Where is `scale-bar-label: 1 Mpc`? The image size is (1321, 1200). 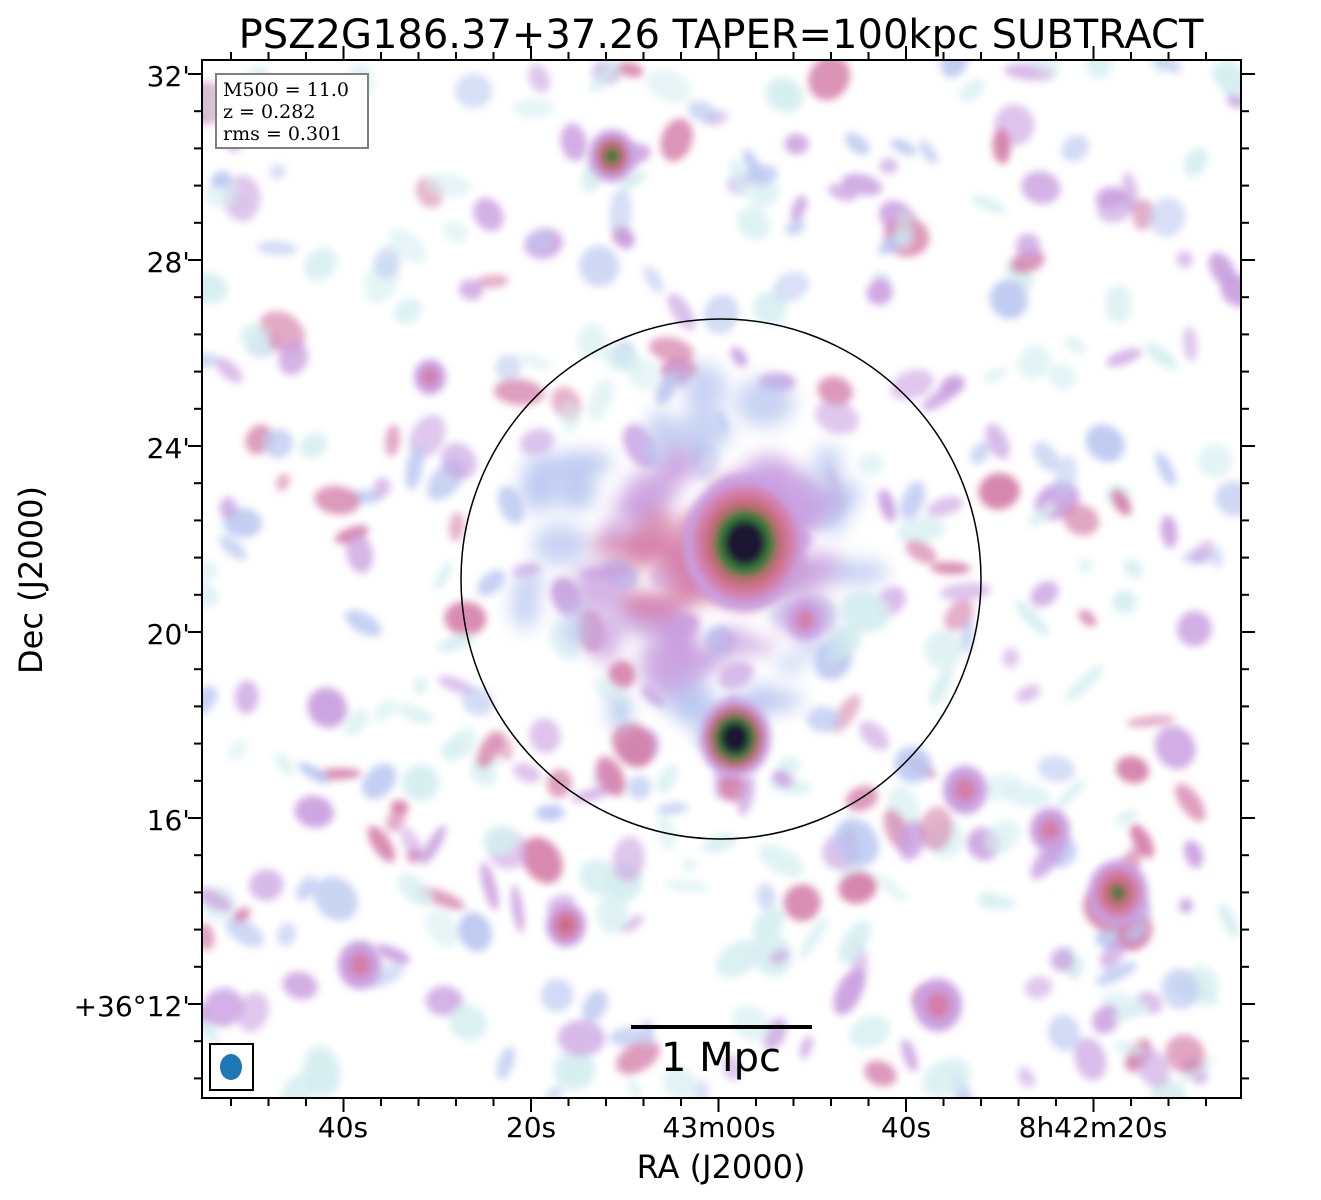 scale-bar-label: 1 Mpc is located at coordinates (721, 1058).